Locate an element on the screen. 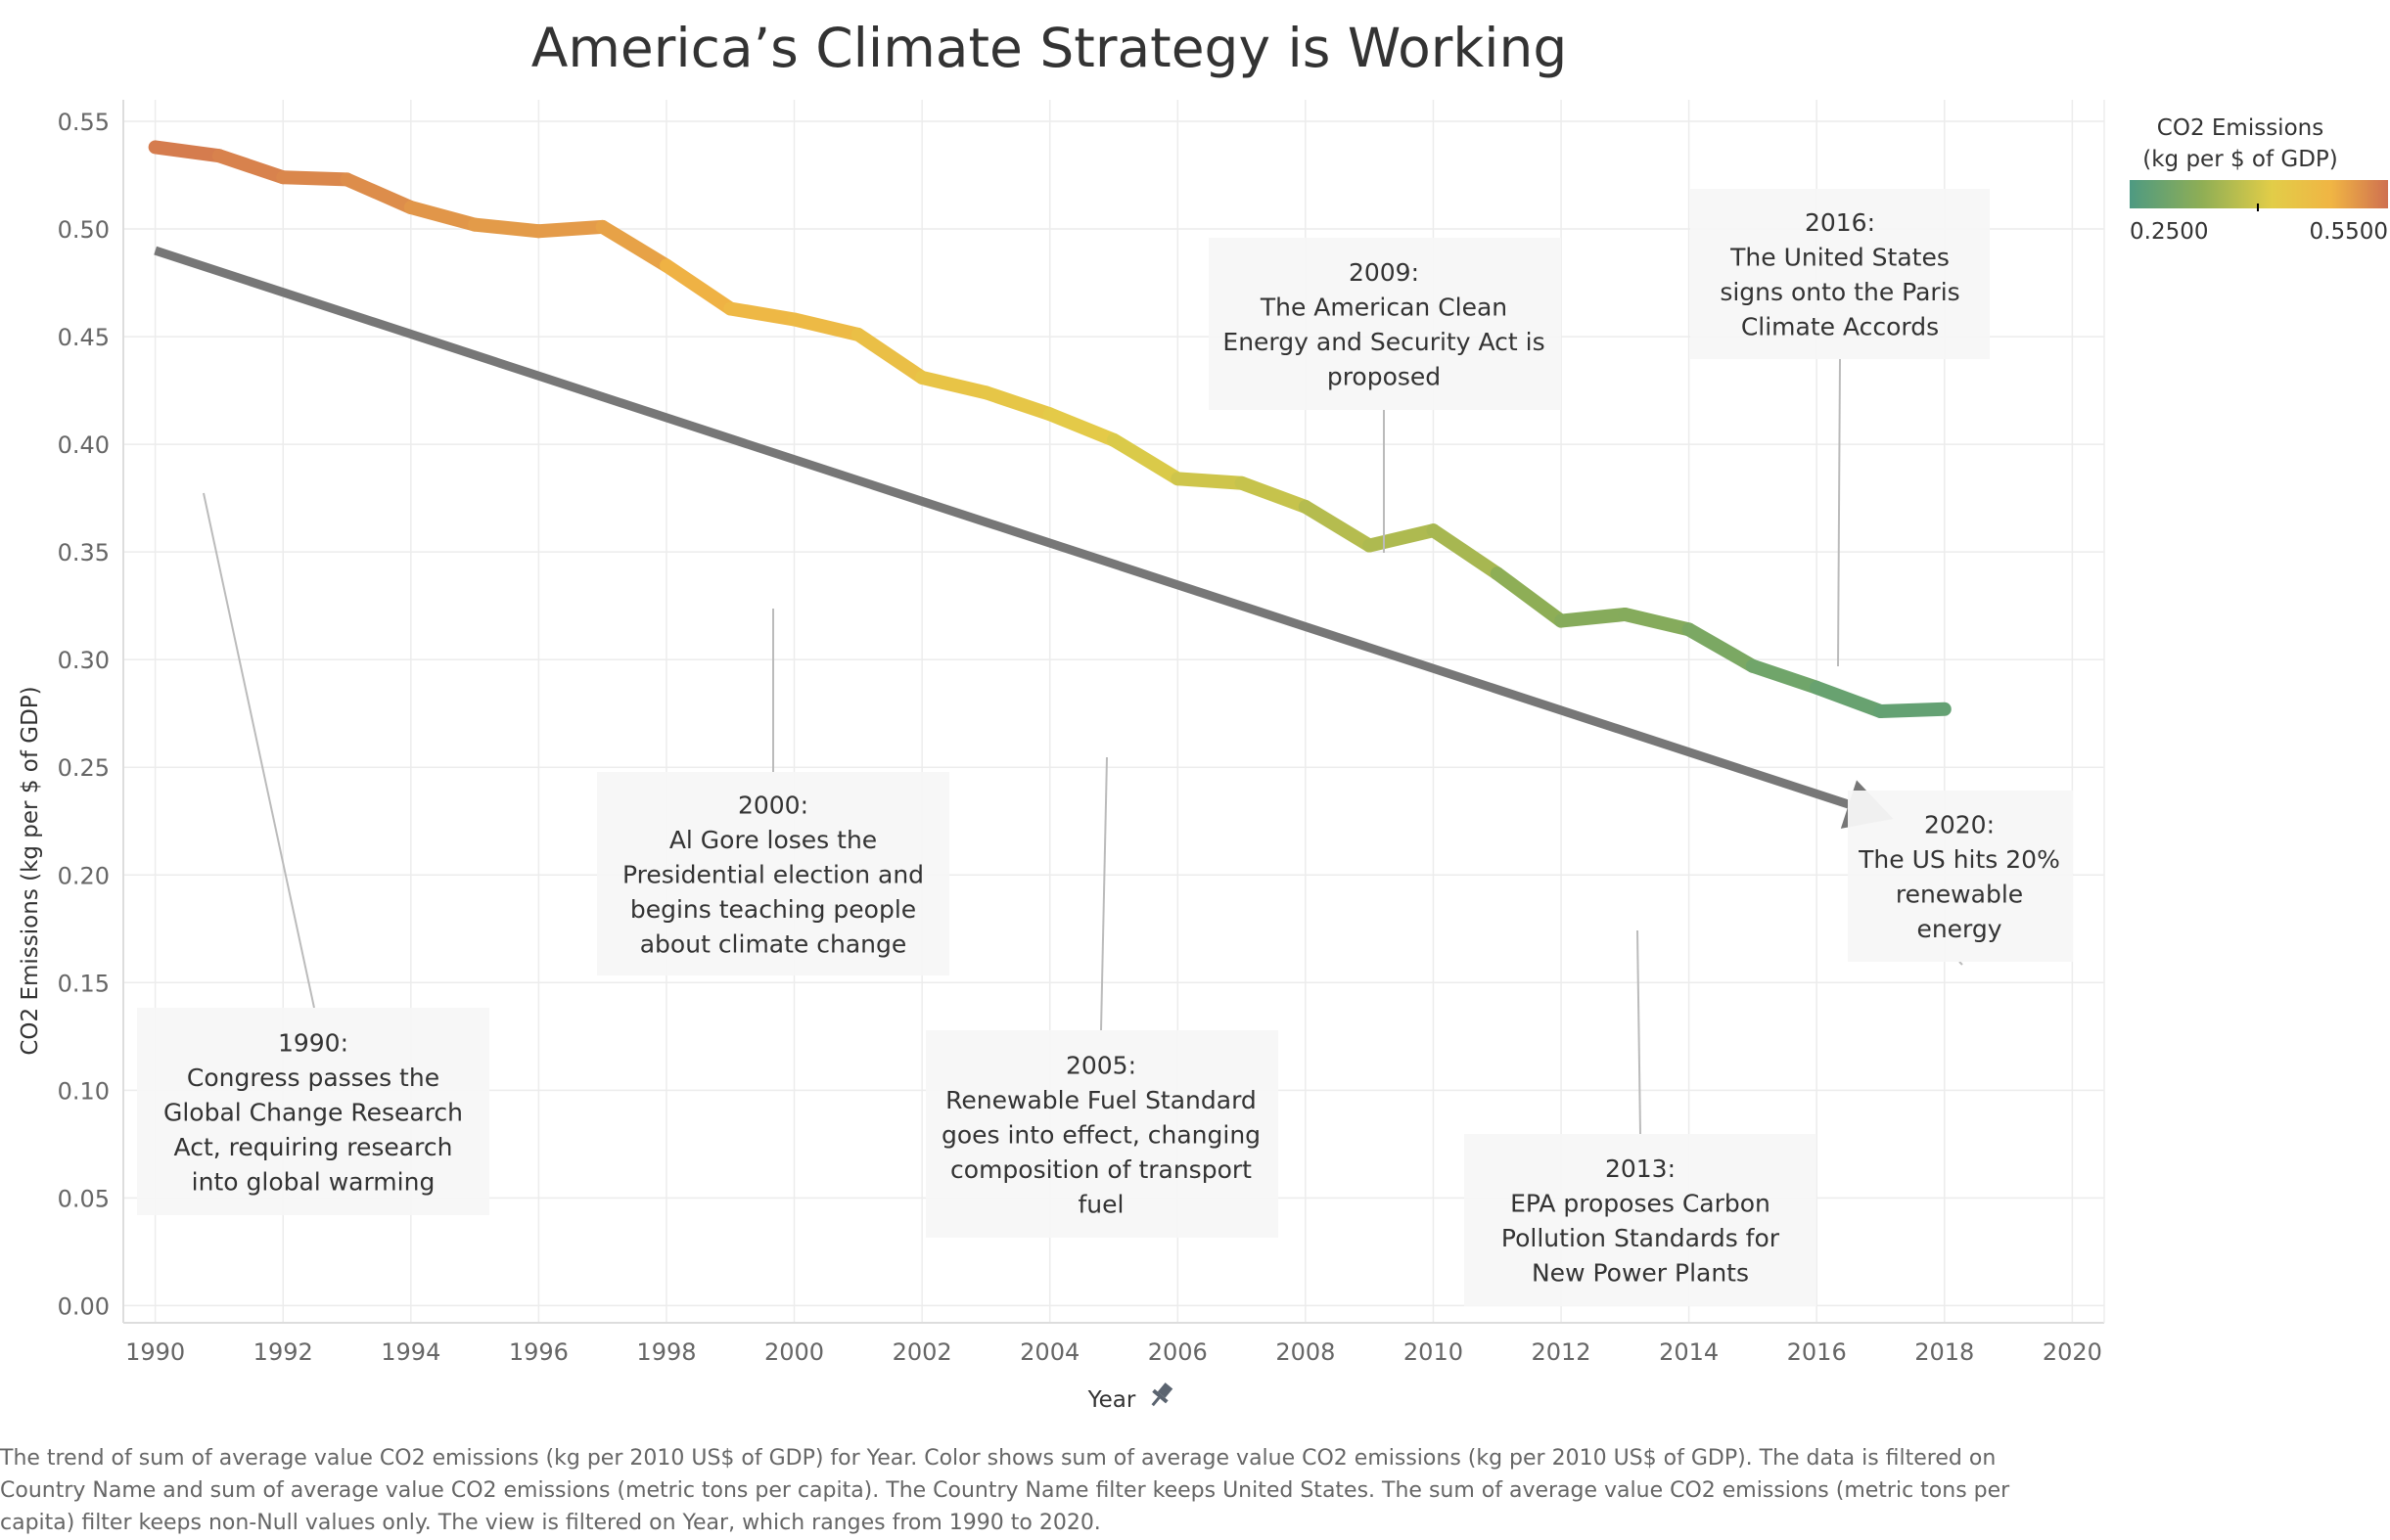 Image resolution: width=2390 pixels, height=1540 pixels. y-tick-label: 0.05 is located at coordinates (84, 1198).